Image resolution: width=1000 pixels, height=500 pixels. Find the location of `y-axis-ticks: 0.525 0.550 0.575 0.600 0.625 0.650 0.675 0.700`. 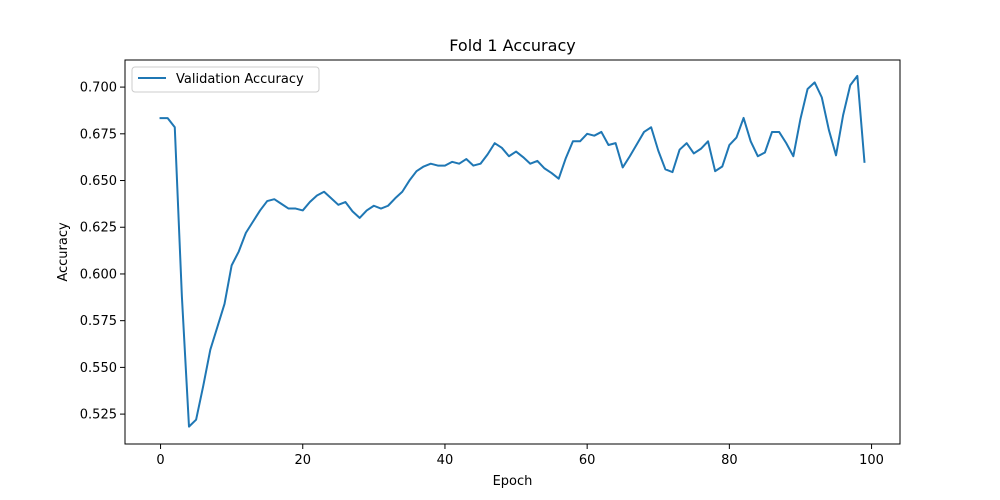

y-axis-ticks: 0.525 0.550 0.575 0.600 0.625 0.650 0.675 0.700 is located at coordinates (102, 252).